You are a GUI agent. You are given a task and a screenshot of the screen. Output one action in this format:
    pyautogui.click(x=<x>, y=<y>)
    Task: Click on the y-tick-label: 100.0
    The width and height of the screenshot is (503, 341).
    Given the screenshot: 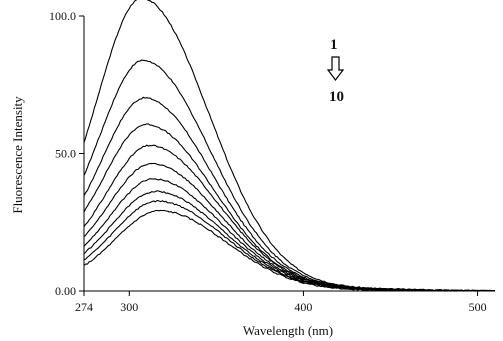 What is the action you would take?
    pyautogui.click(x=62, y=16)
    